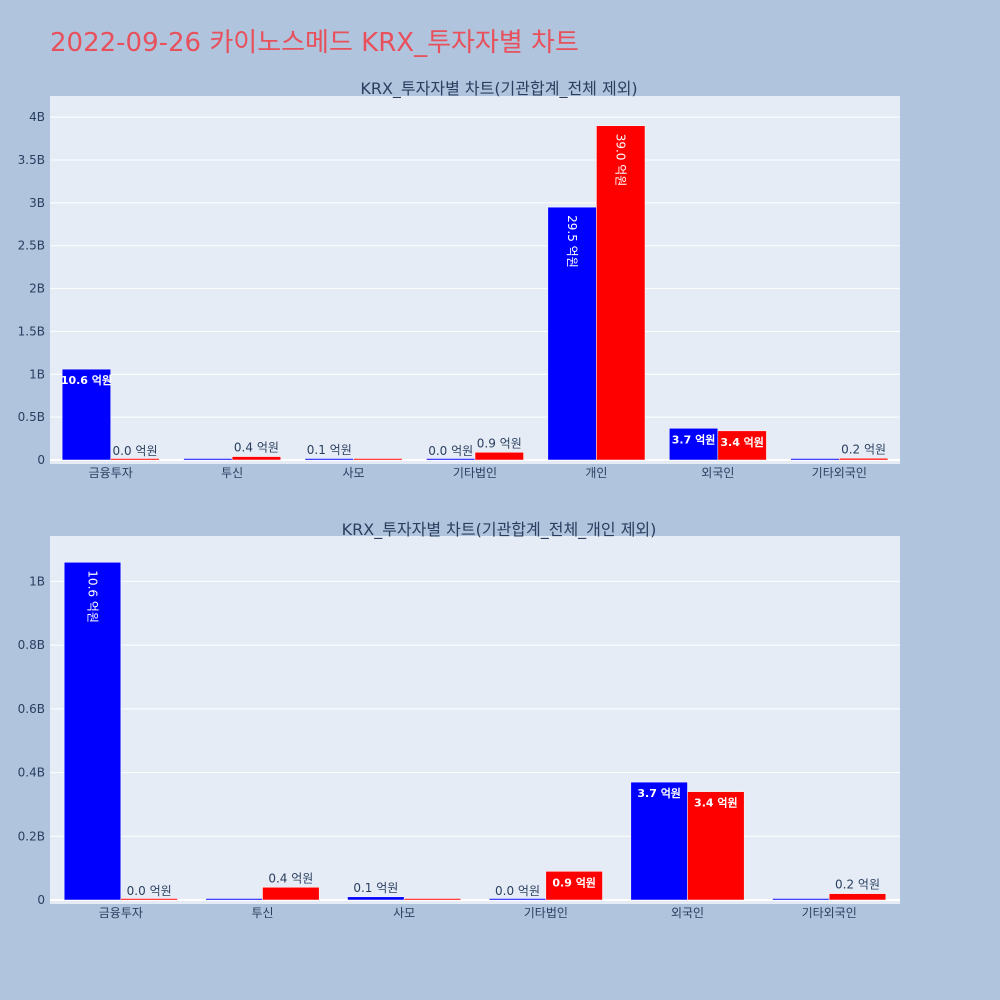 This screenshot has height=1000, width=1000. Describe the element at coordinates (596, 473) in the screenshot. I see `x-tick-label: 개인` at that location.